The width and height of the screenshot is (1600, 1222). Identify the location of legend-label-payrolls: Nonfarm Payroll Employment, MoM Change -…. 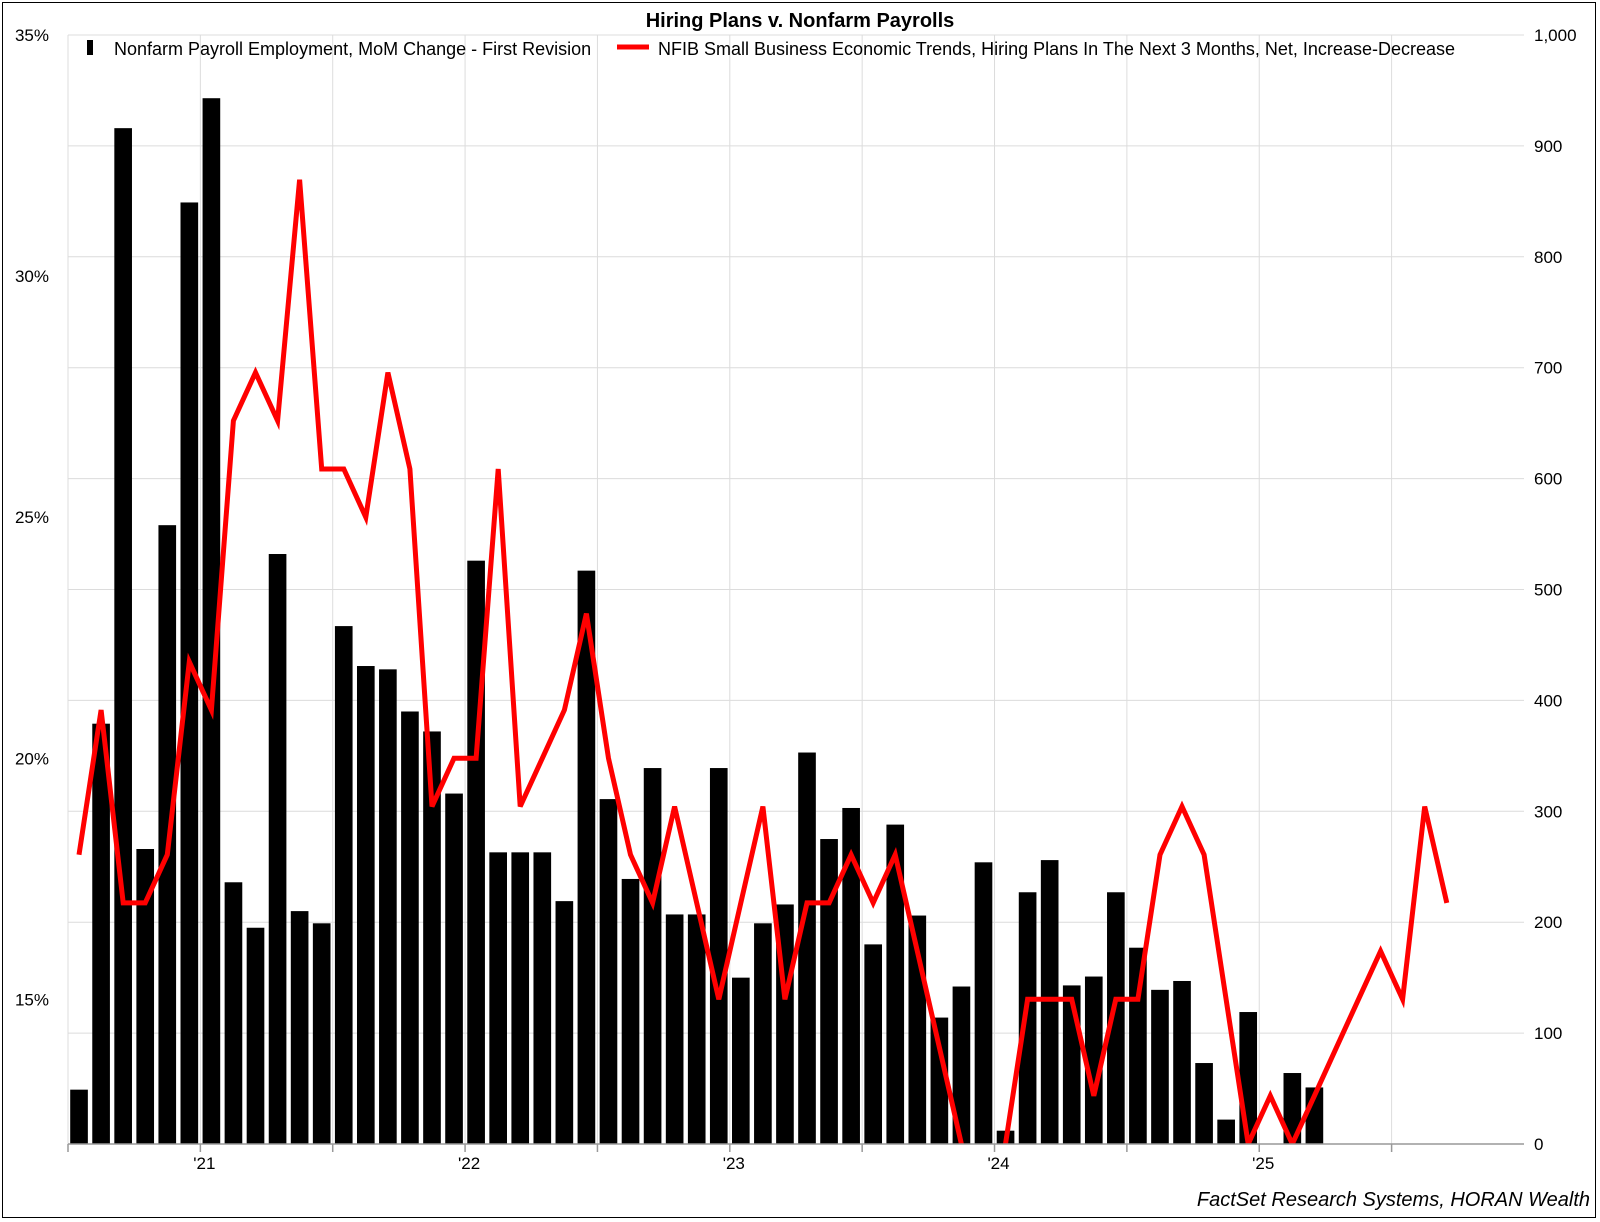
(352, 49).